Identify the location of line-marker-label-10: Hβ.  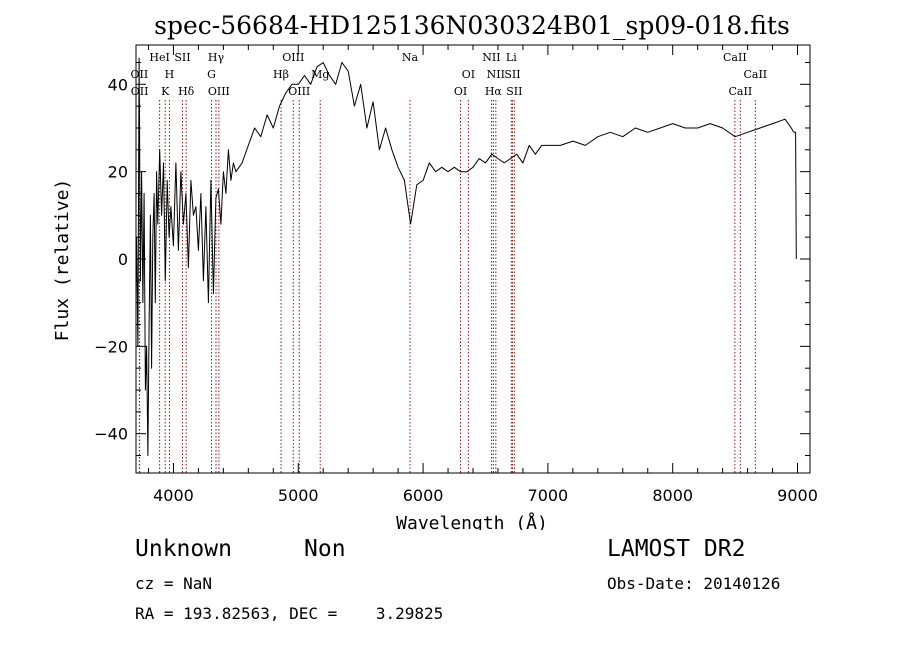
(281, 74).